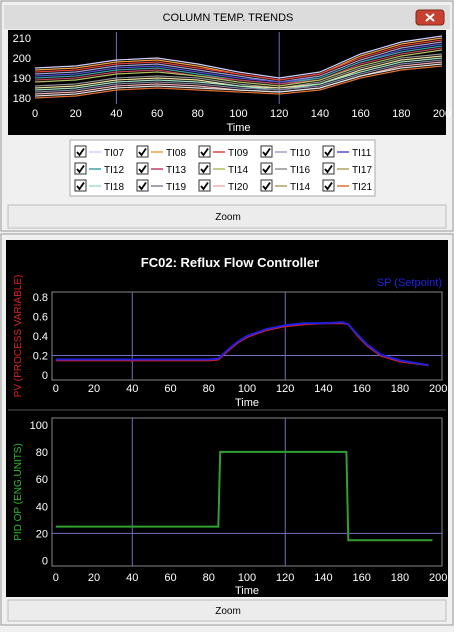 The image size is (454, 632). What do you see at coordinates (362, 153) in the screenshot?
I see `legend-label: TI11` at bounding box center [362, 153].